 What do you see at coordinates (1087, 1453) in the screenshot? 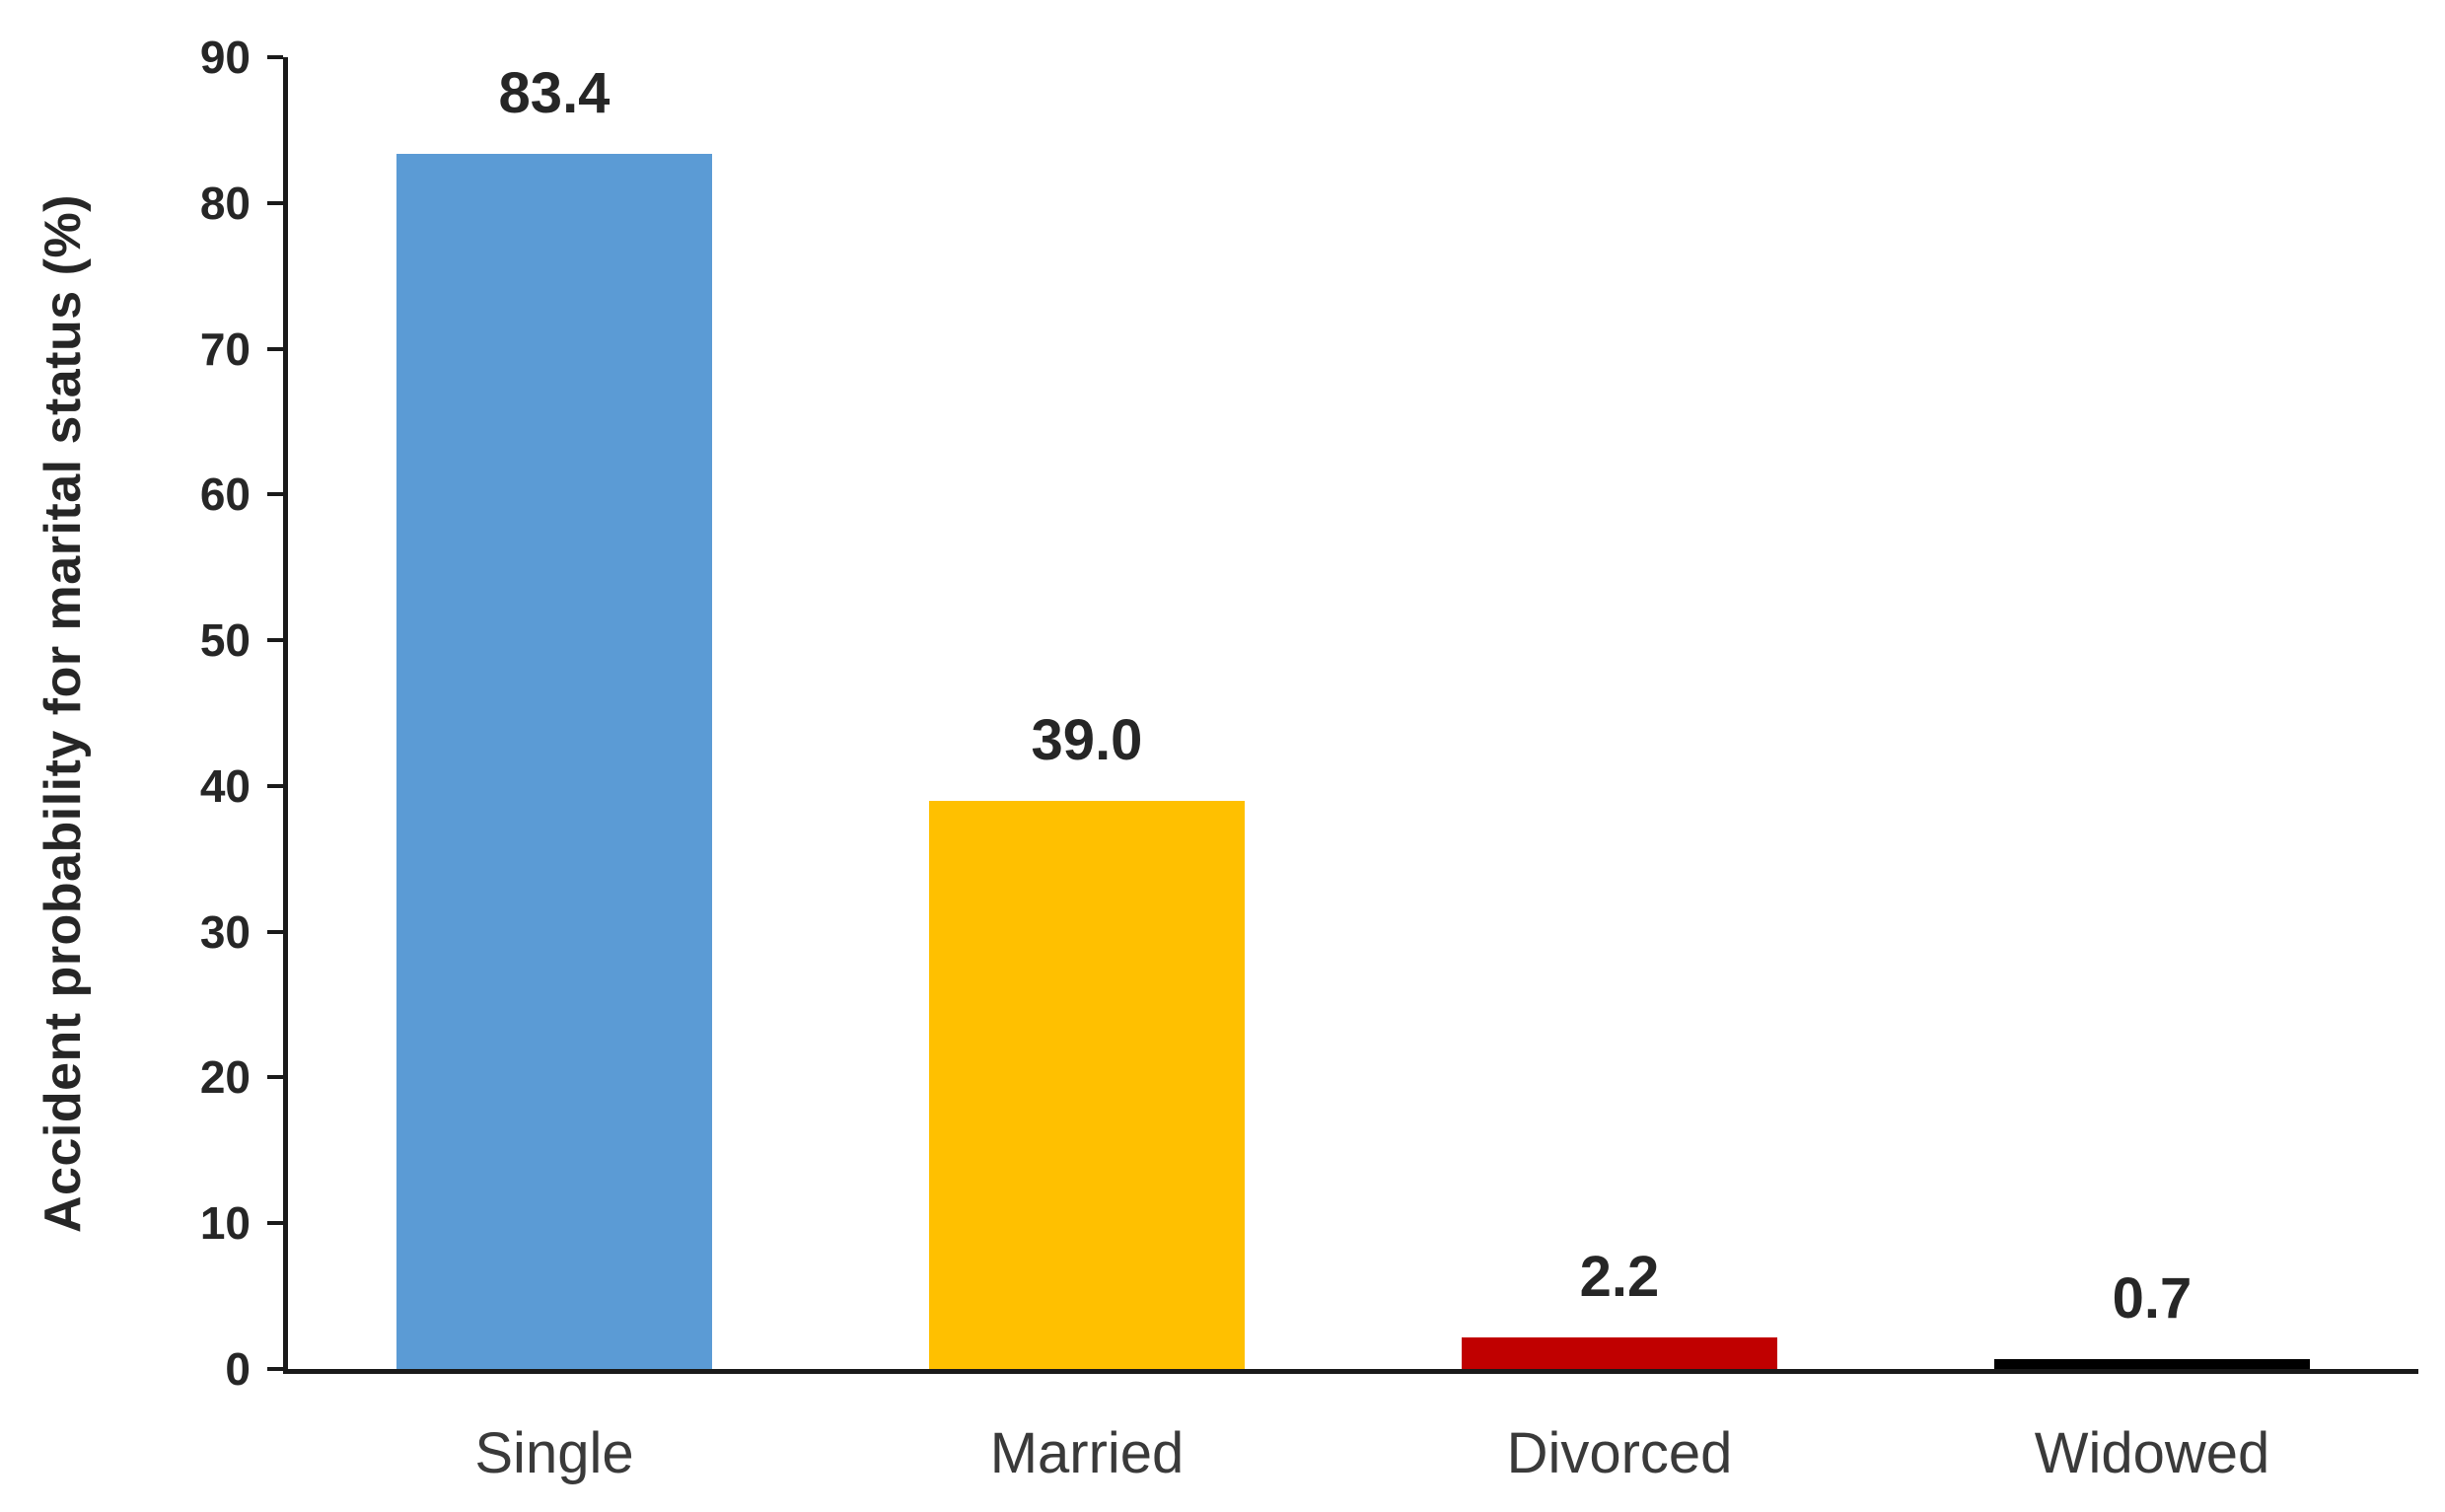
I see `category-label-married: Married` at bounding box center [1087, 1453].